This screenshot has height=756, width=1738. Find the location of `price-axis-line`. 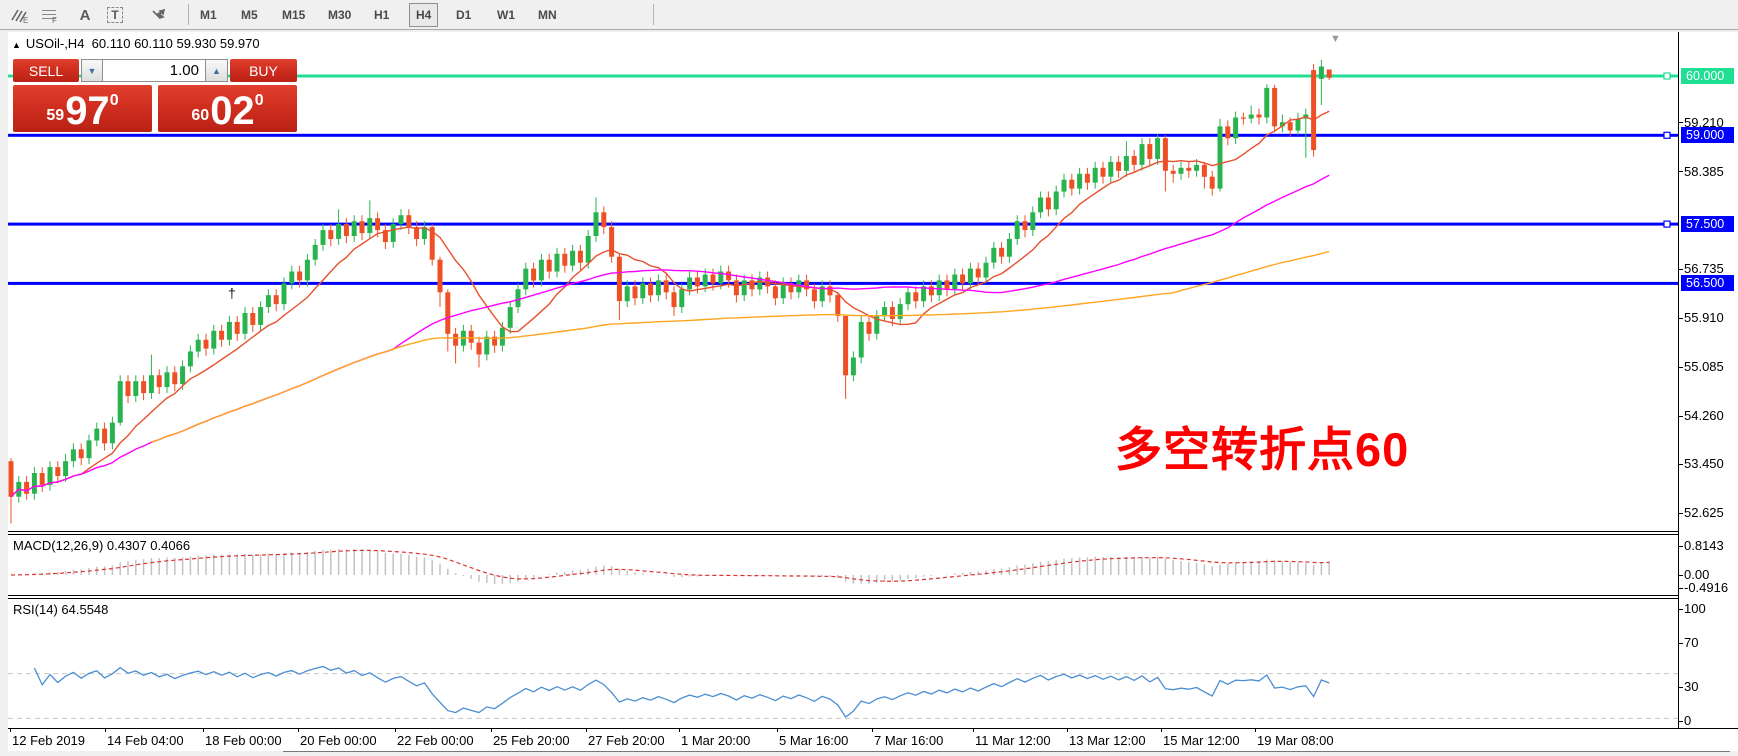

price-axis-line is located at coordinates (1678, 380).